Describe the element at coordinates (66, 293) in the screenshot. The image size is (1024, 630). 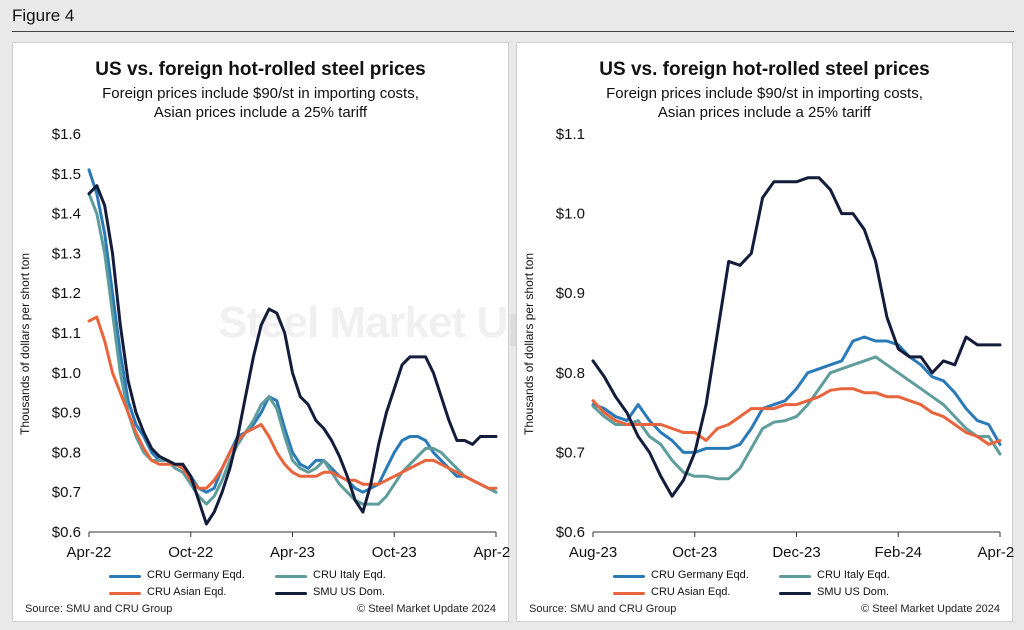
I see `y-tick-label: $1.2` at that location.